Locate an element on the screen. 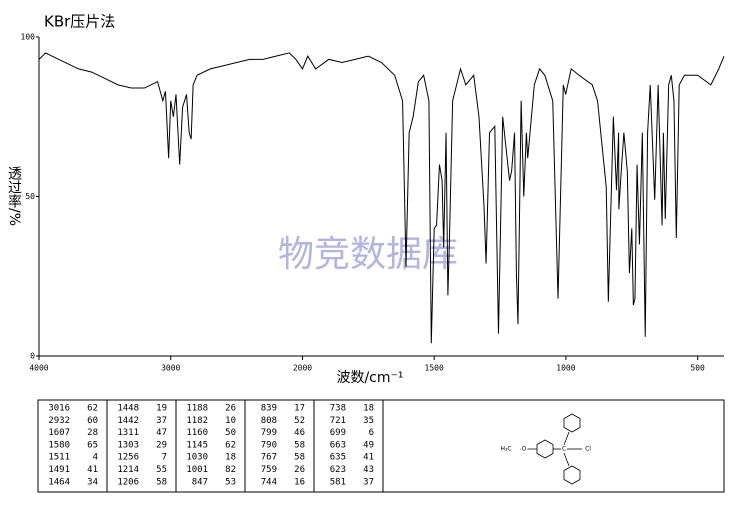  peak-wavenumber: 1030 is located at coordinates (197, 458).